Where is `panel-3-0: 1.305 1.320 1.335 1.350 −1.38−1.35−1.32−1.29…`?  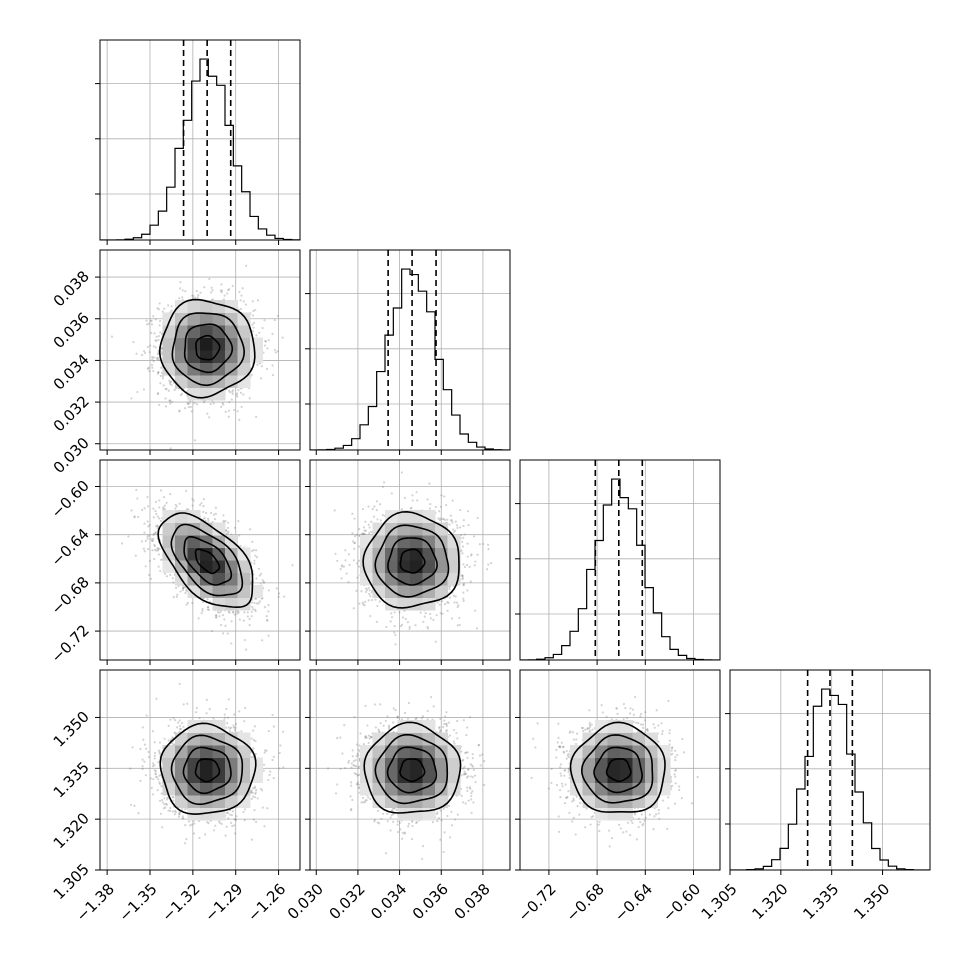
panel-3-0: 1.305 1.320 1.335 1.350 −1.38−1.35−1.32−1.29… is located at coordinates (175, 797).